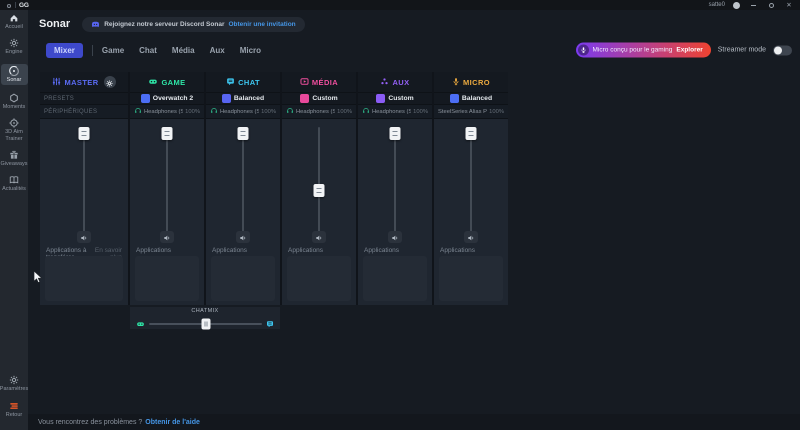 This screenshot has width=800, height=430. What do you see at coordinates (262, 24) in the screenshot?
I see `discord-invite-link: Obtenir une invitation` at bounding box center [262, 24].